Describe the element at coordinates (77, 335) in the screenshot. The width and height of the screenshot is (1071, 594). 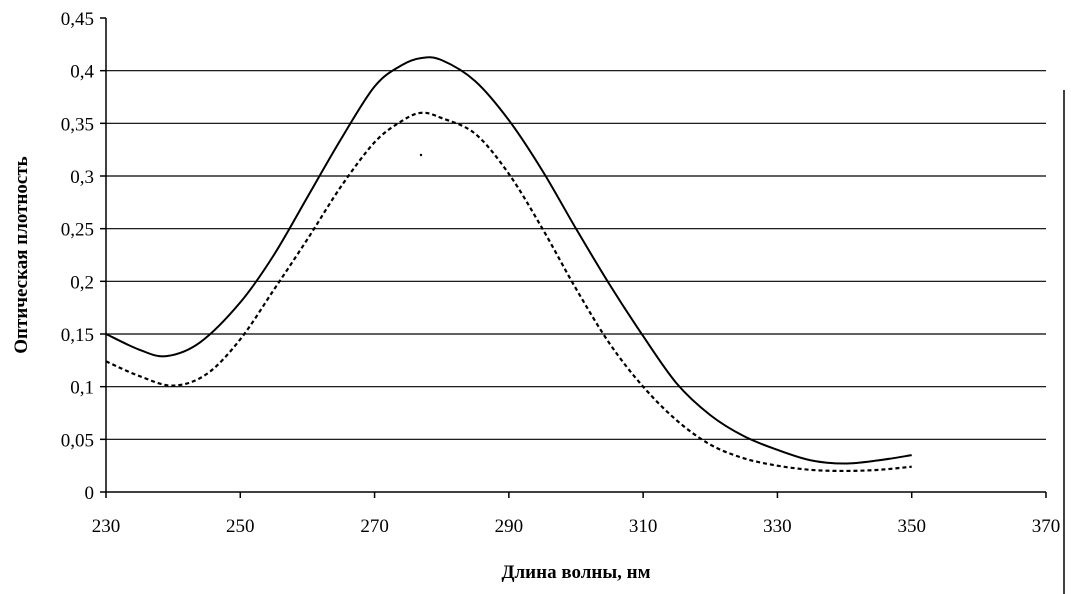
I see `y-tick-label: 0,15` at that location.